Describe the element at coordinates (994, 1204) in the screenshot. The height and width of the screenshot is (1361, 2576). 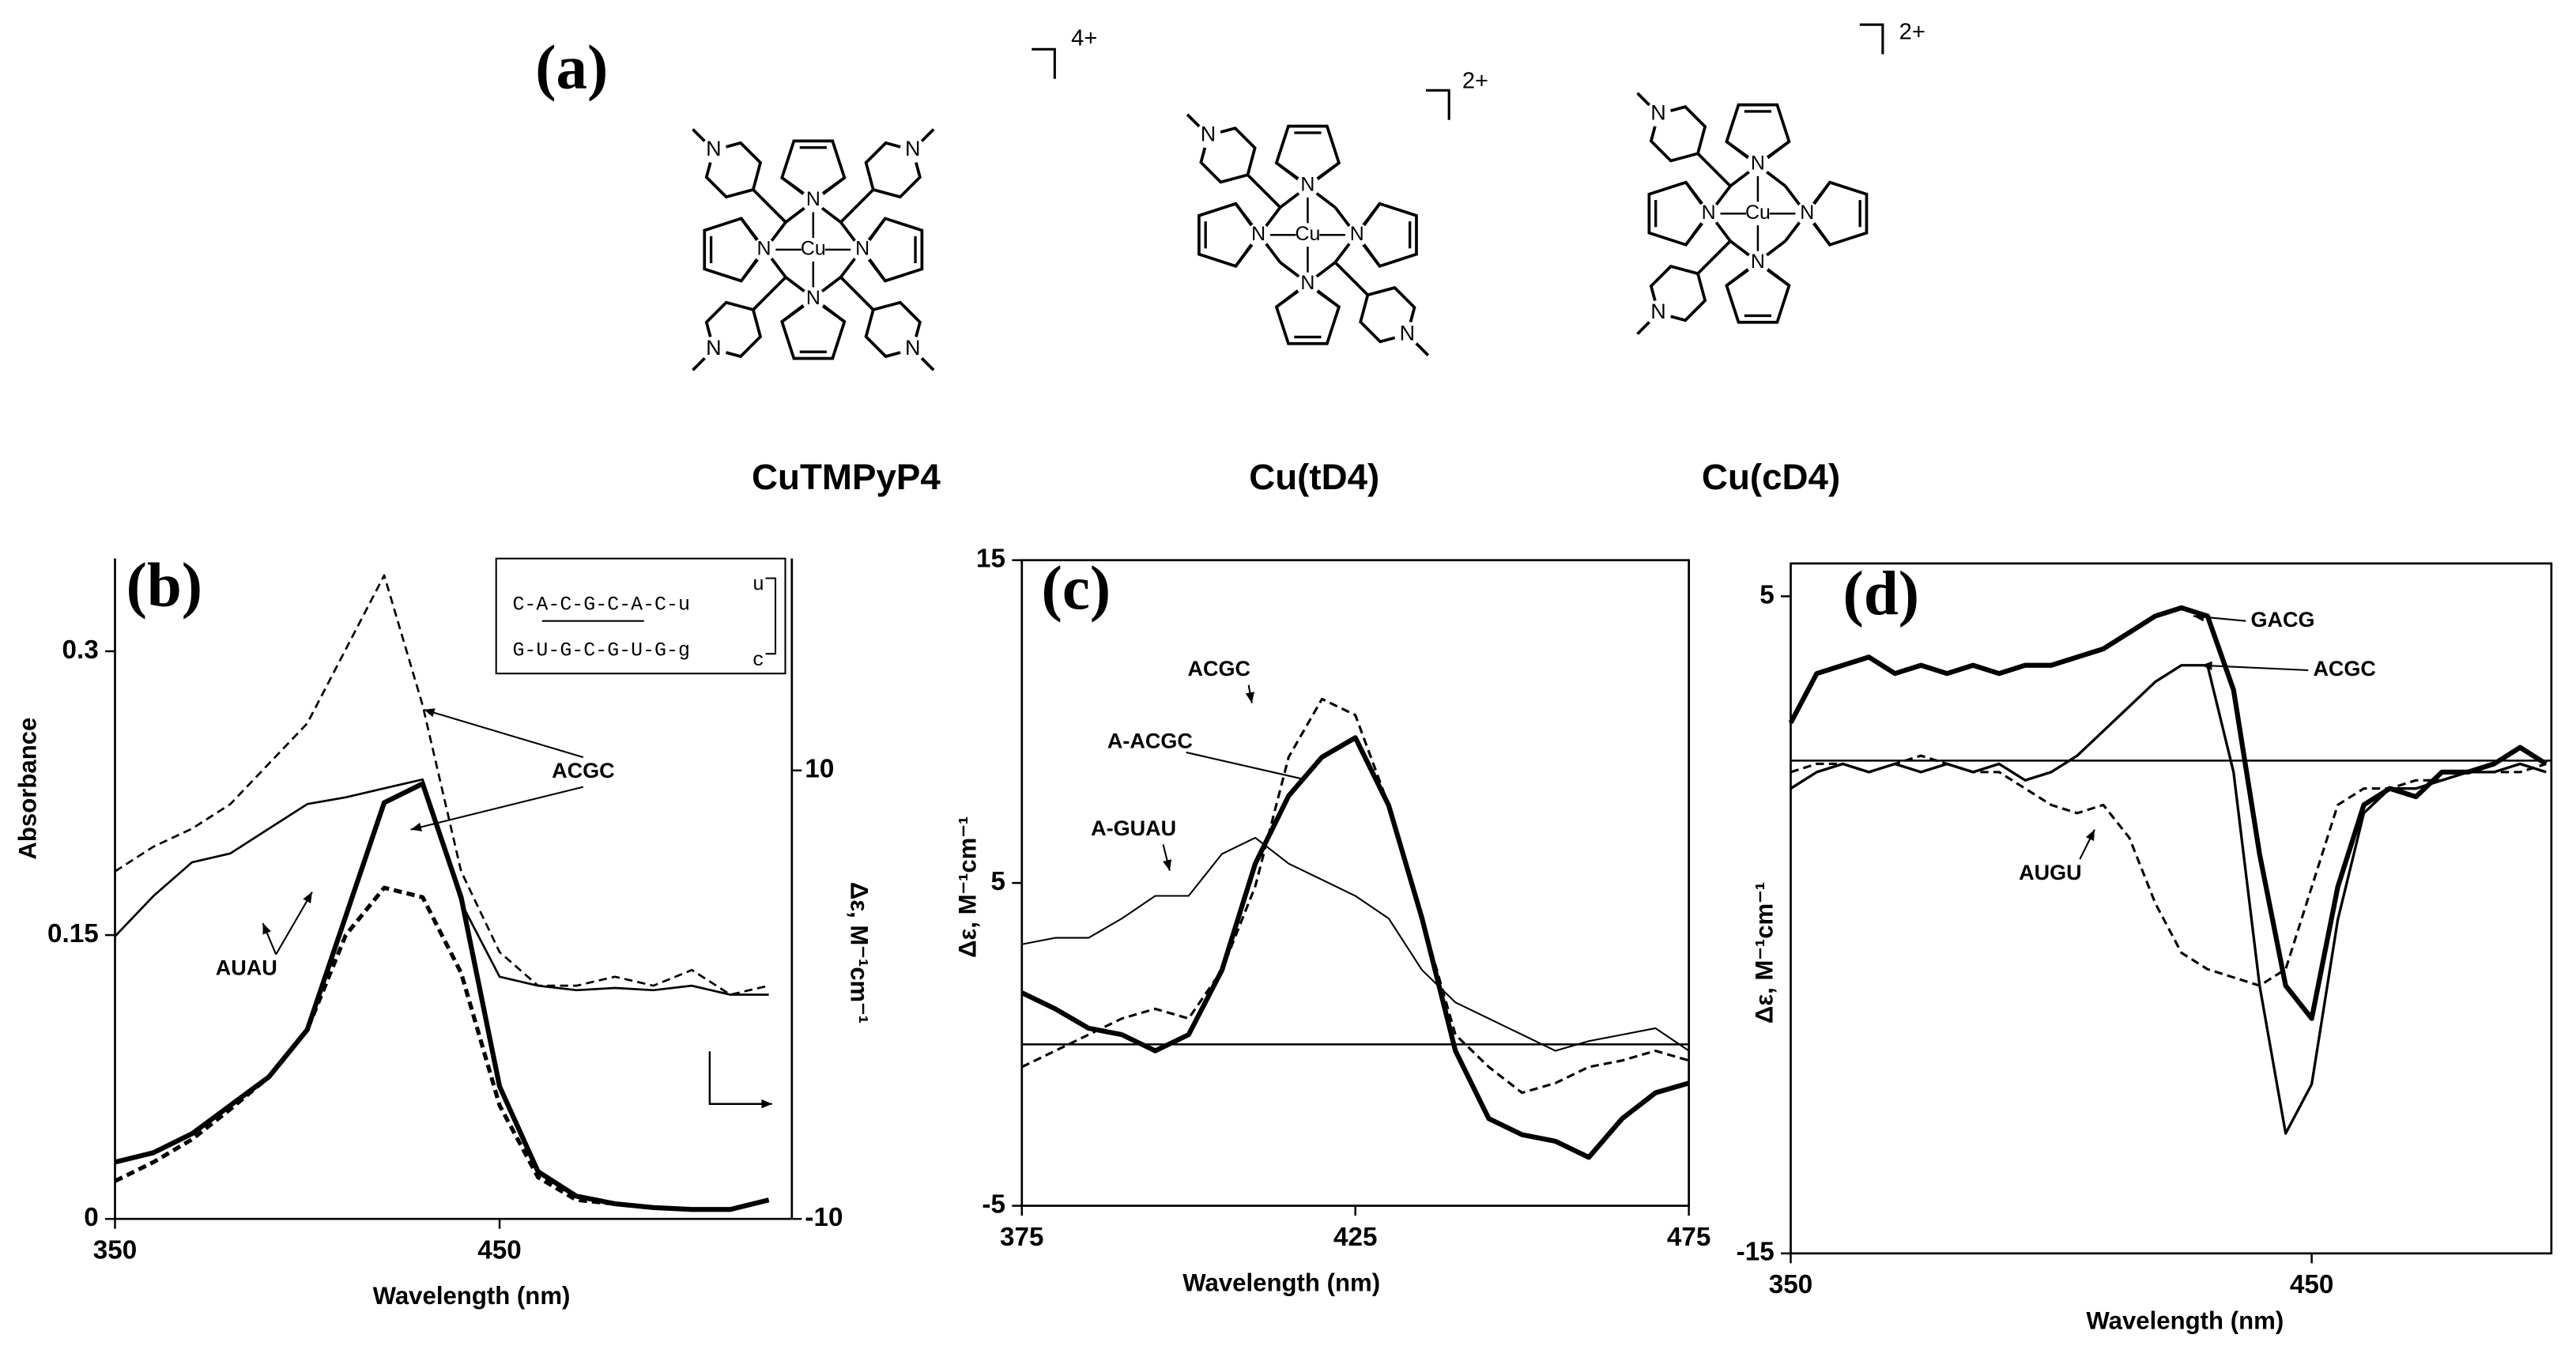
I see `y-tick-label: -5` at that location.